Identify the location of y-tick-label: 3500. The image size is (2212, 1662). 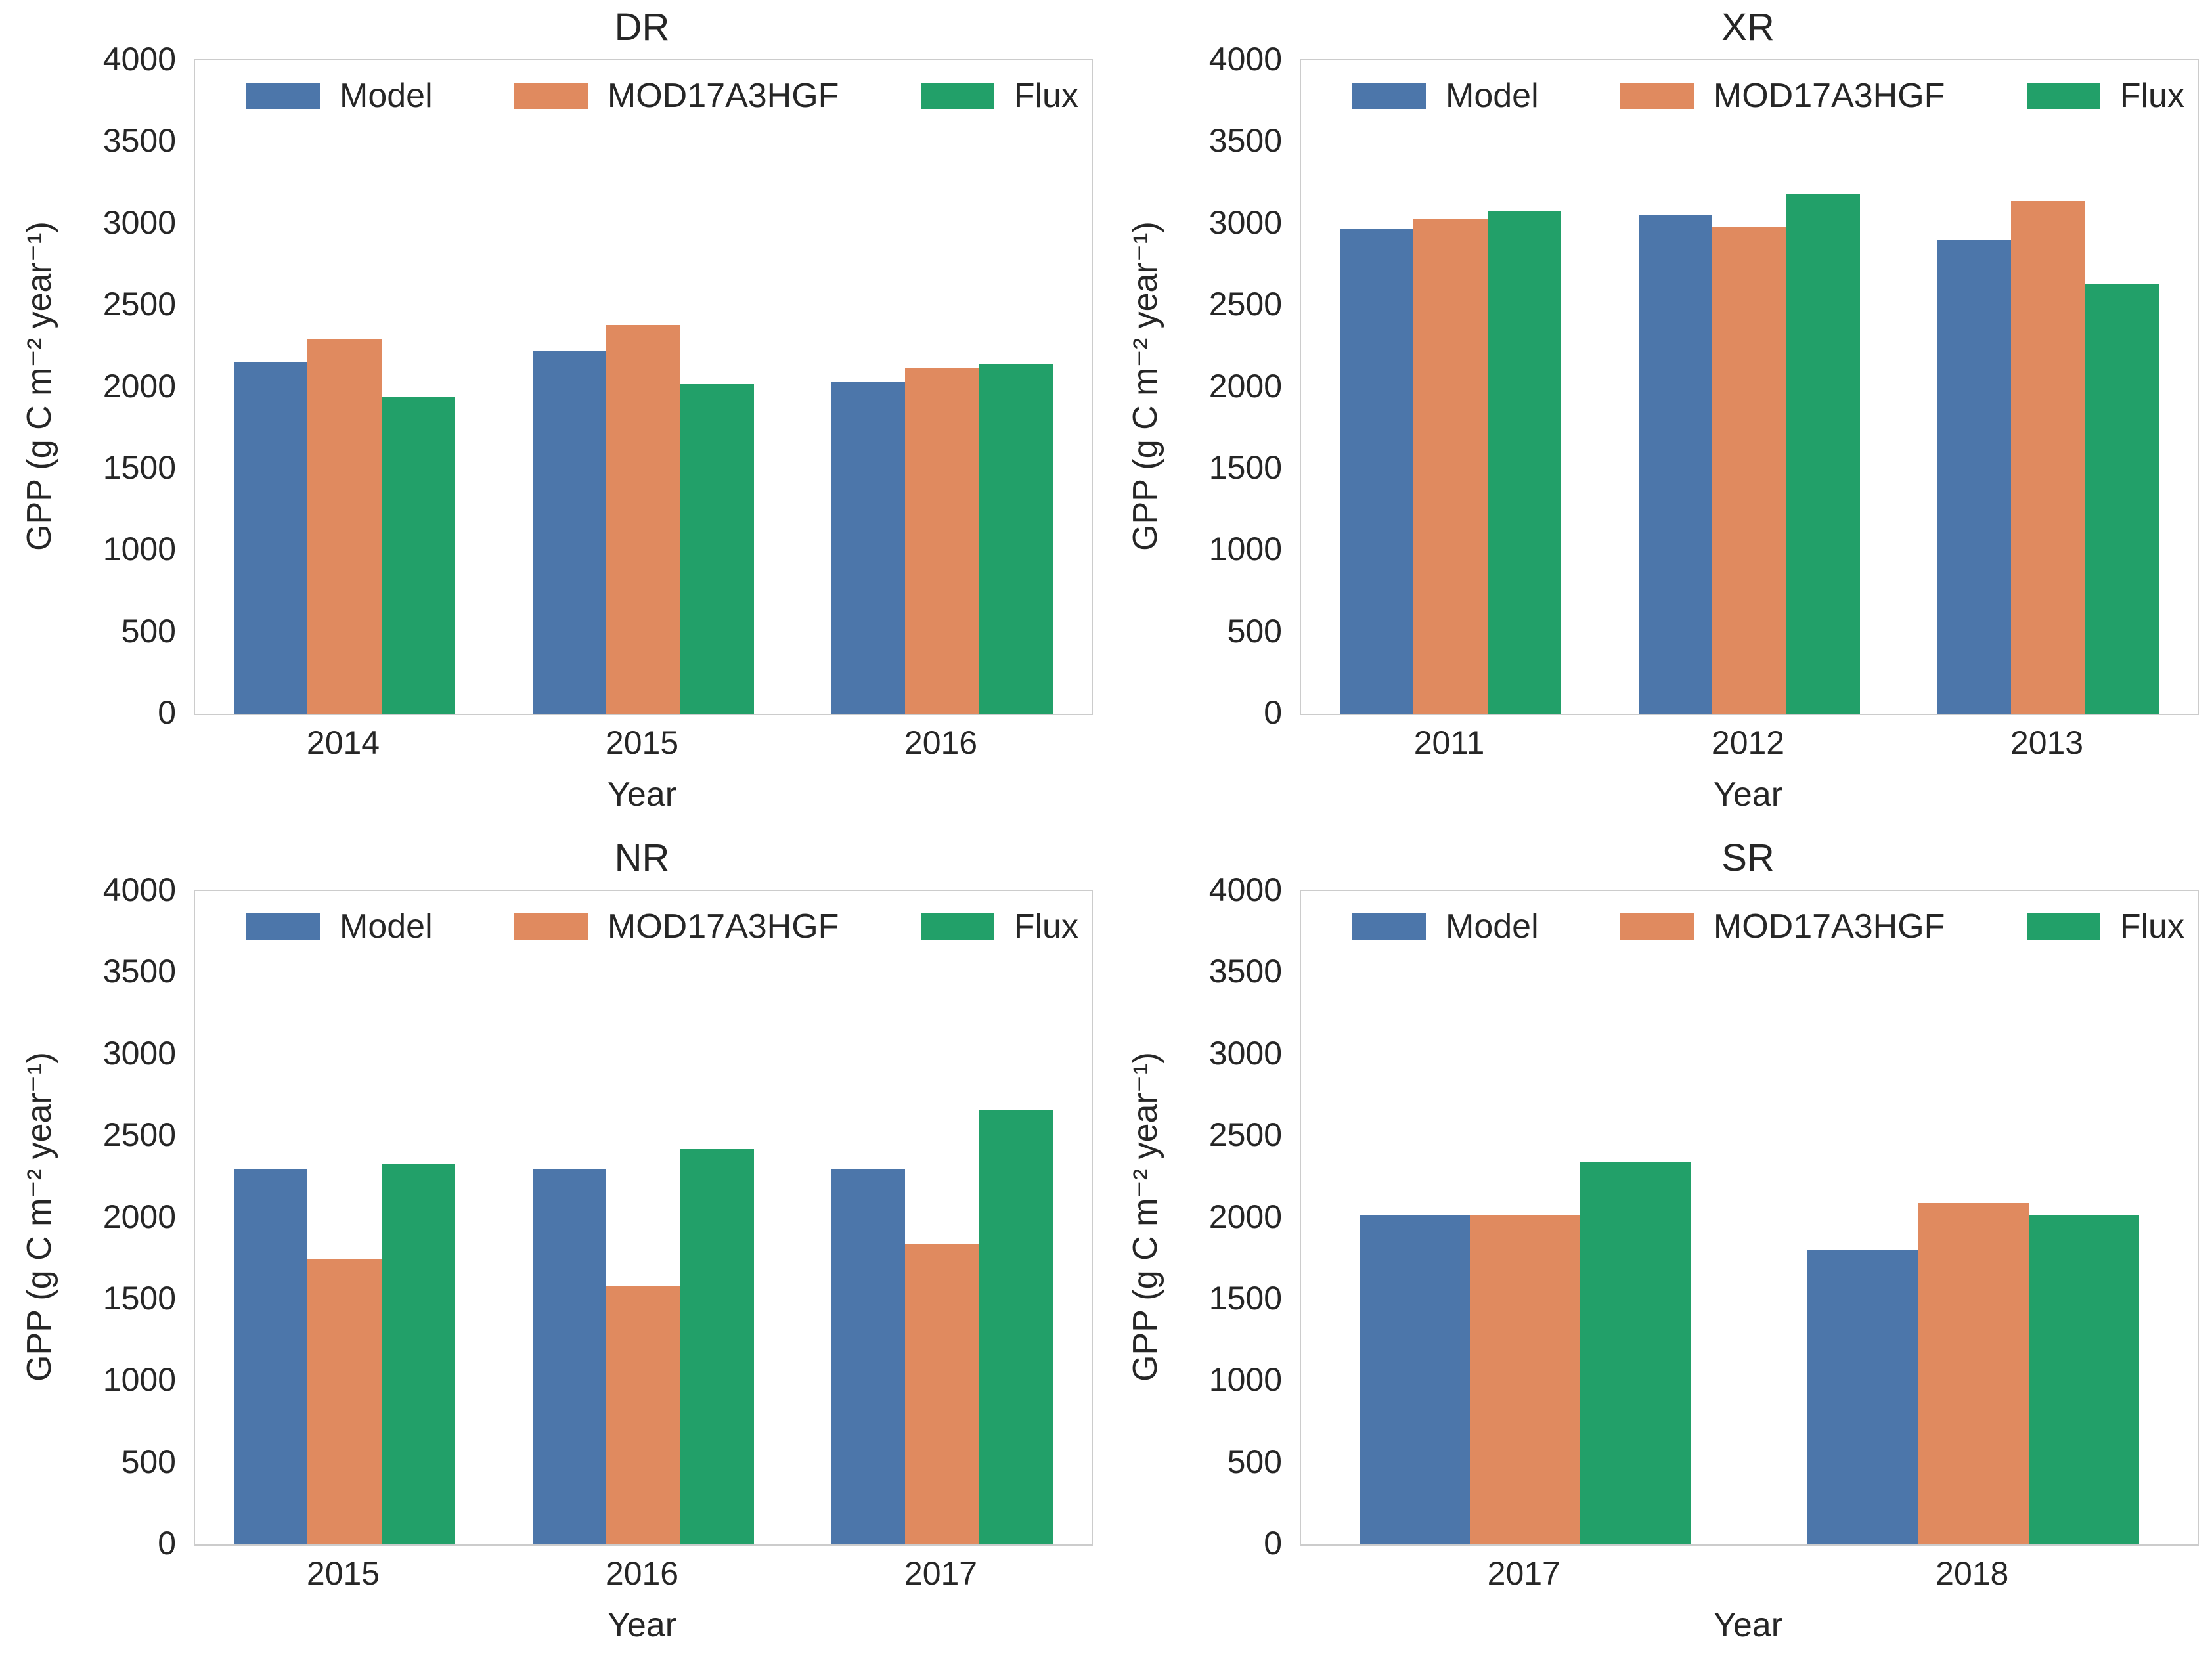
(1245, 971).